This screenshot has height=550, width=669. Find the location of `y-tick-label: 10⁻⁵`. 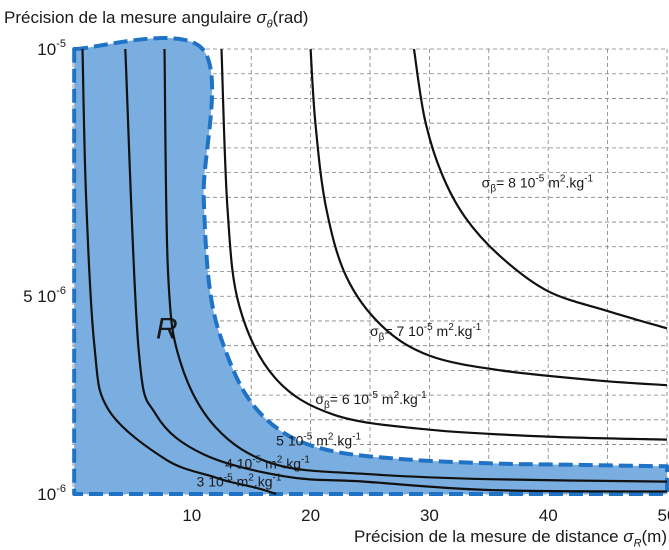

y-tick-label: 10⁻⁵ is located at coordinates (51, 48).